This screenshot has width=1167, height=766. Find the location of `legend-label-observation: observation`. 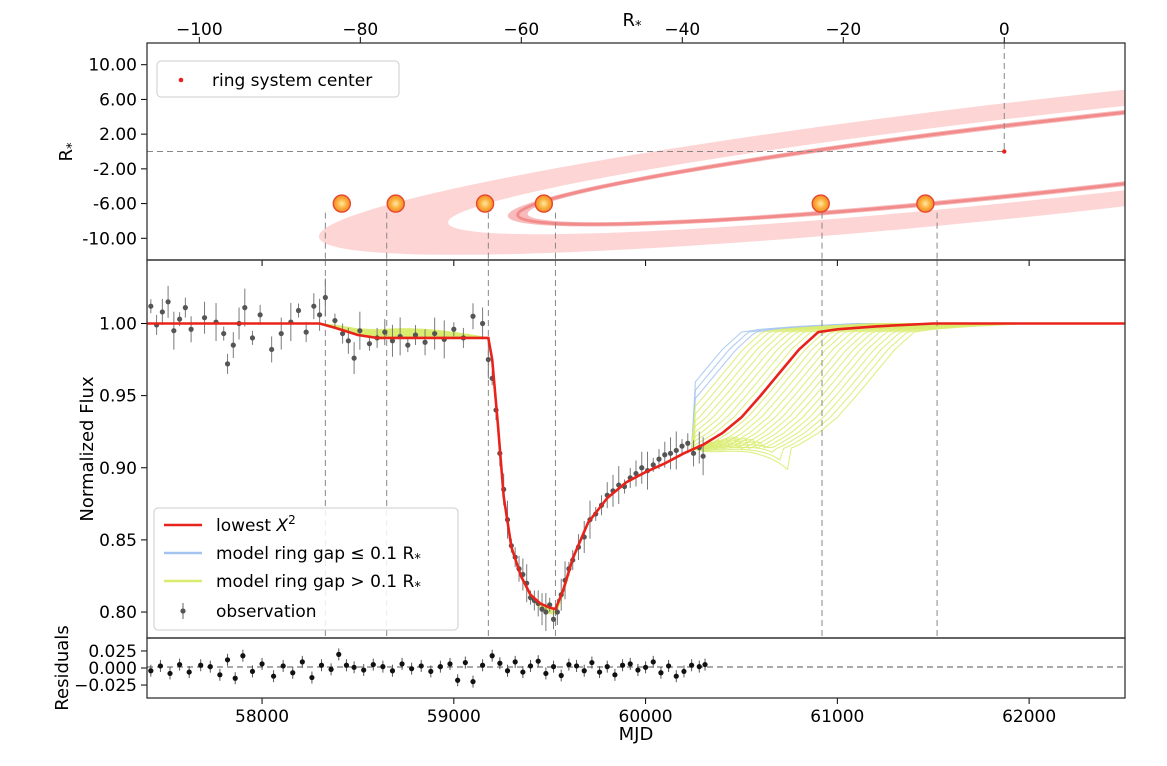

legend-label-observation: observation is located at coordinates (266, 612).